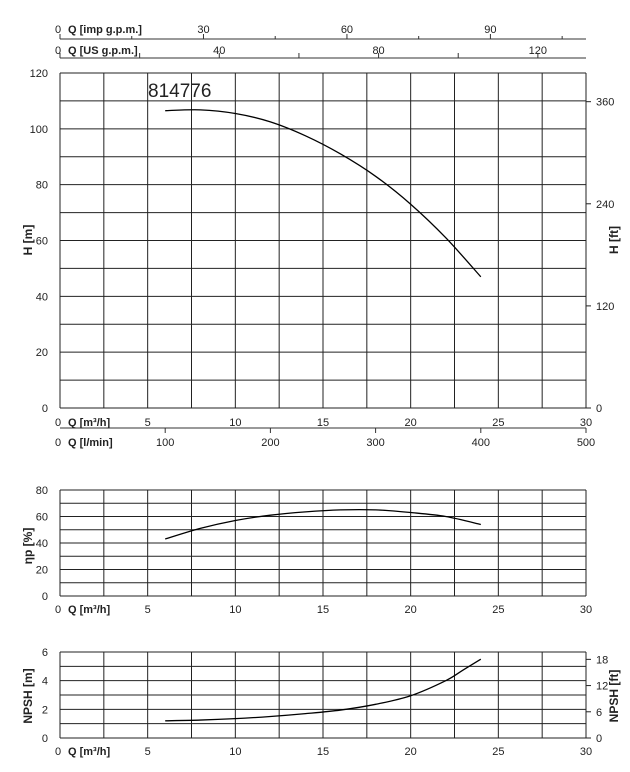 Image resolution: width=630 pixels, height=772 pixels. Describe the element at coordinates (103, 51) in the screenshot. I see `top-axis-us-label: Q [US g.p.m.]` at that location.